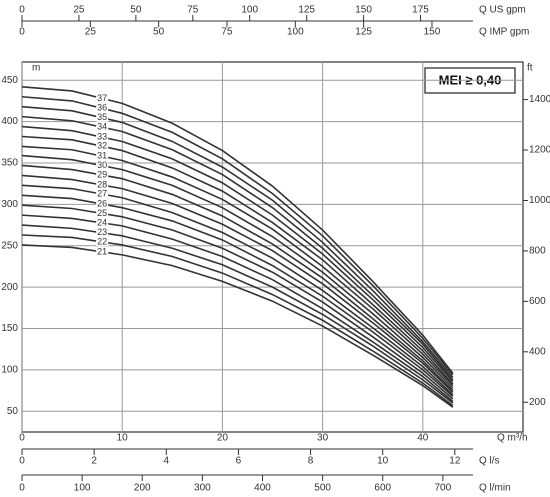 The height and width of the screenshot is (497, 550). I want to click on y-tick-label: 250, so click(9, 245).